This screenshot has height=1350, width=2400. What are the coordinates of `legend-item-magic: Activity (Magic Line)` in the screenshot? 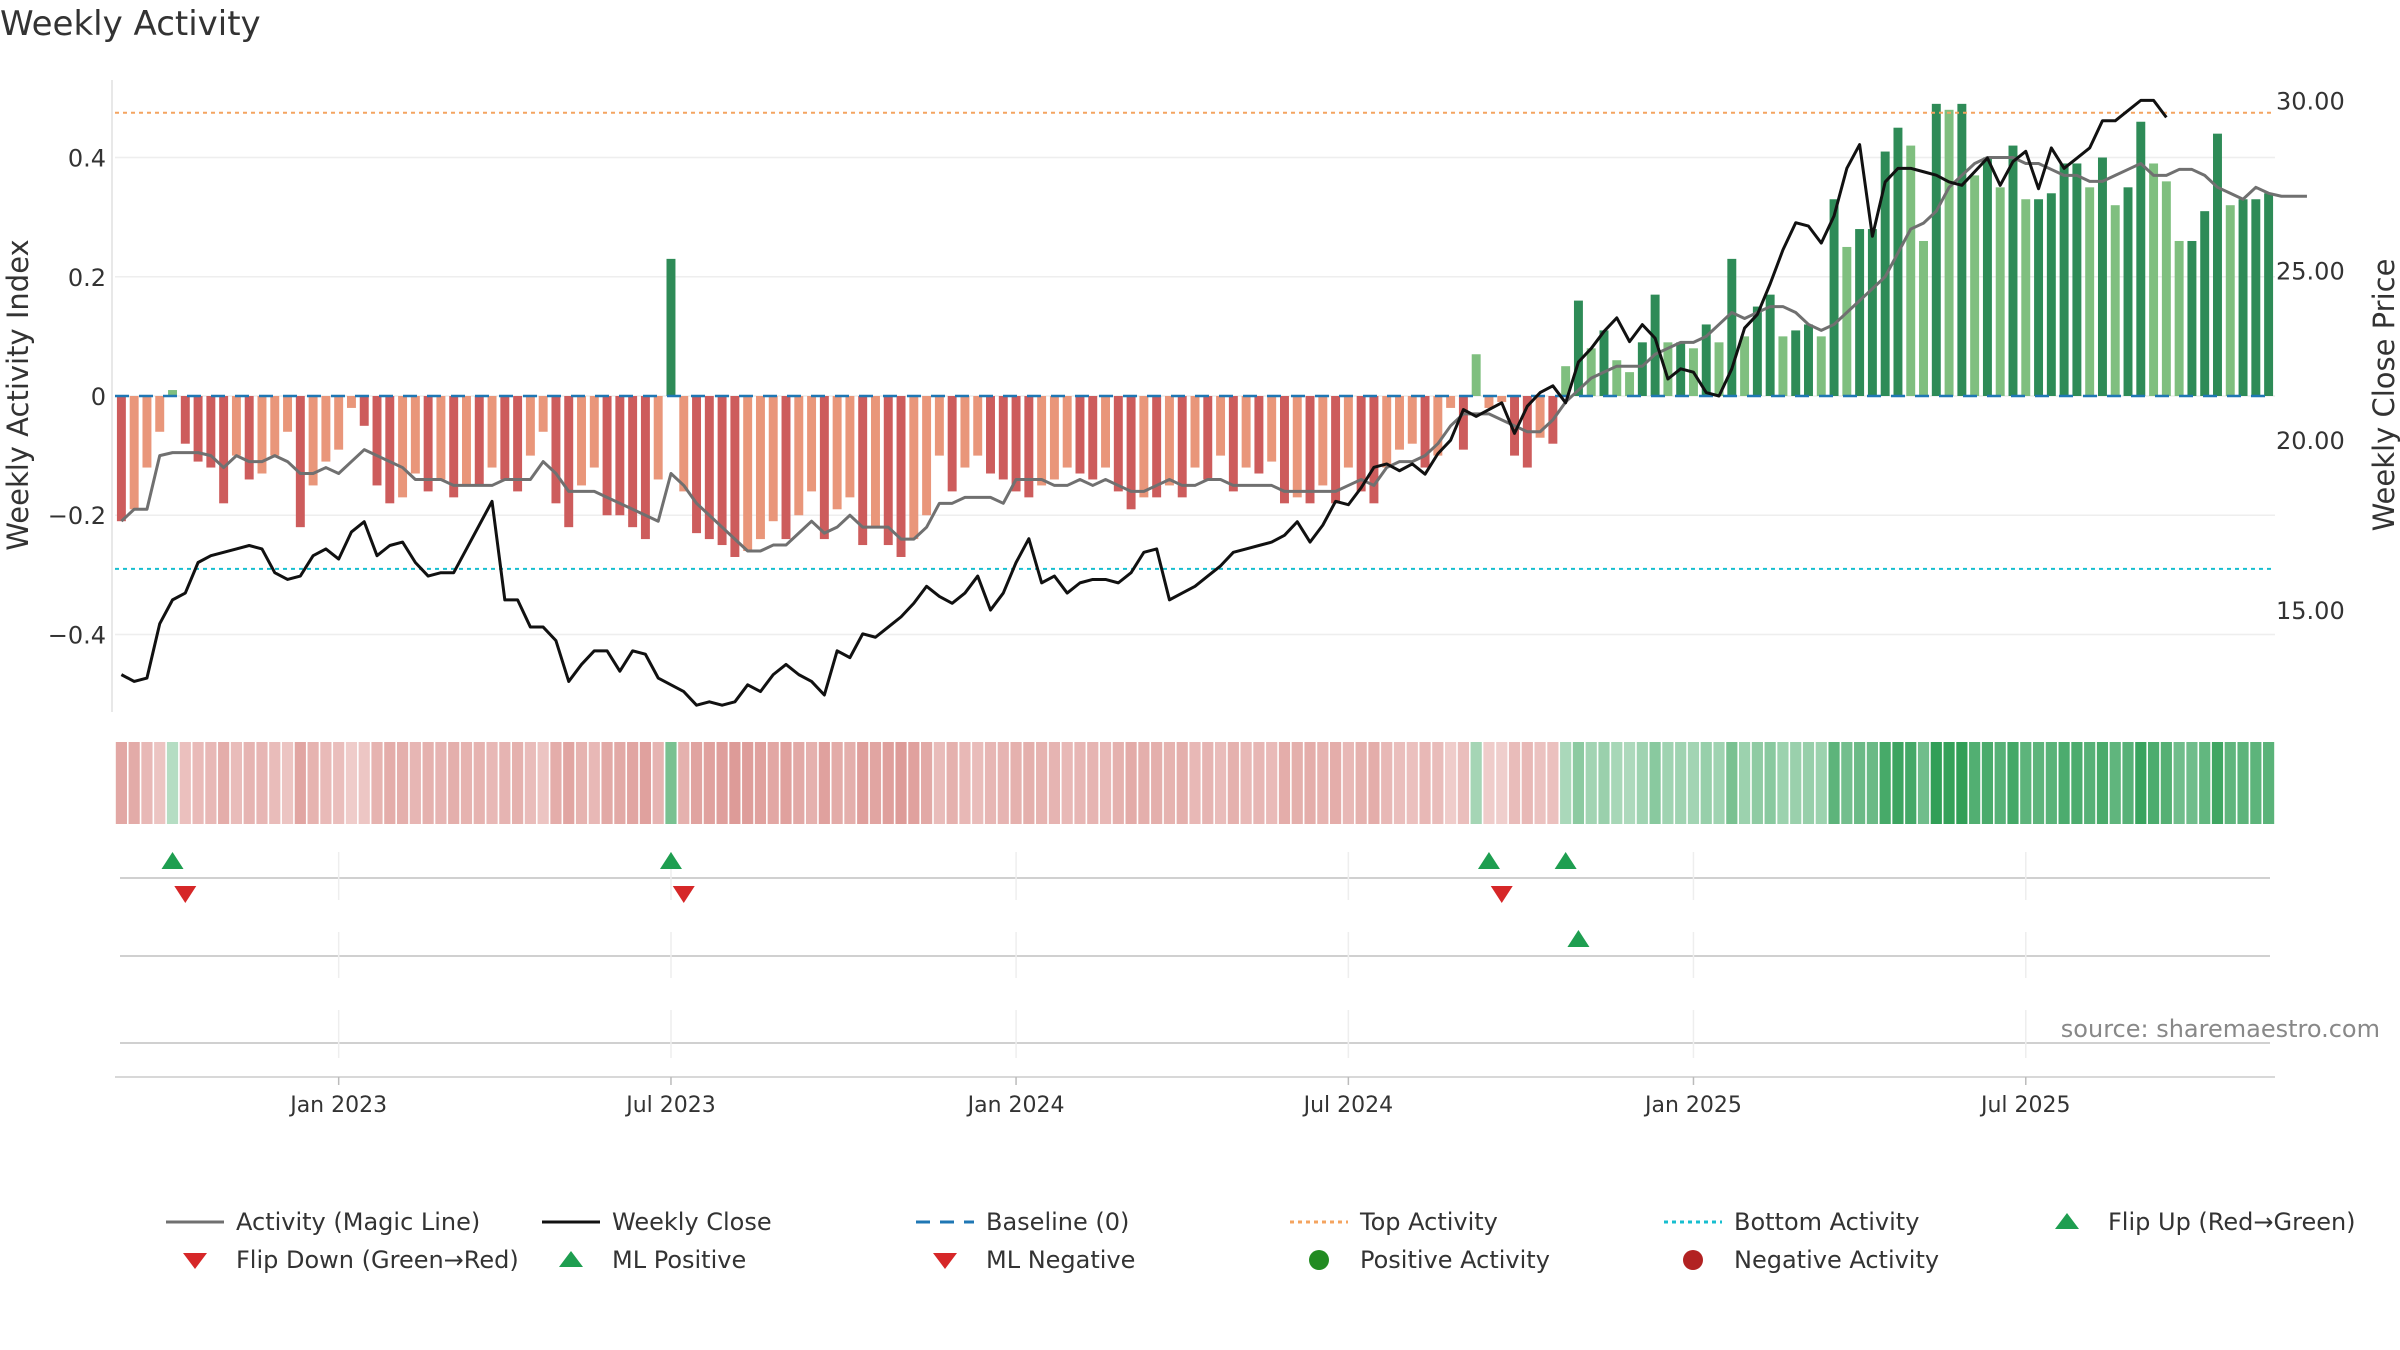 It's located at (322, 1222).